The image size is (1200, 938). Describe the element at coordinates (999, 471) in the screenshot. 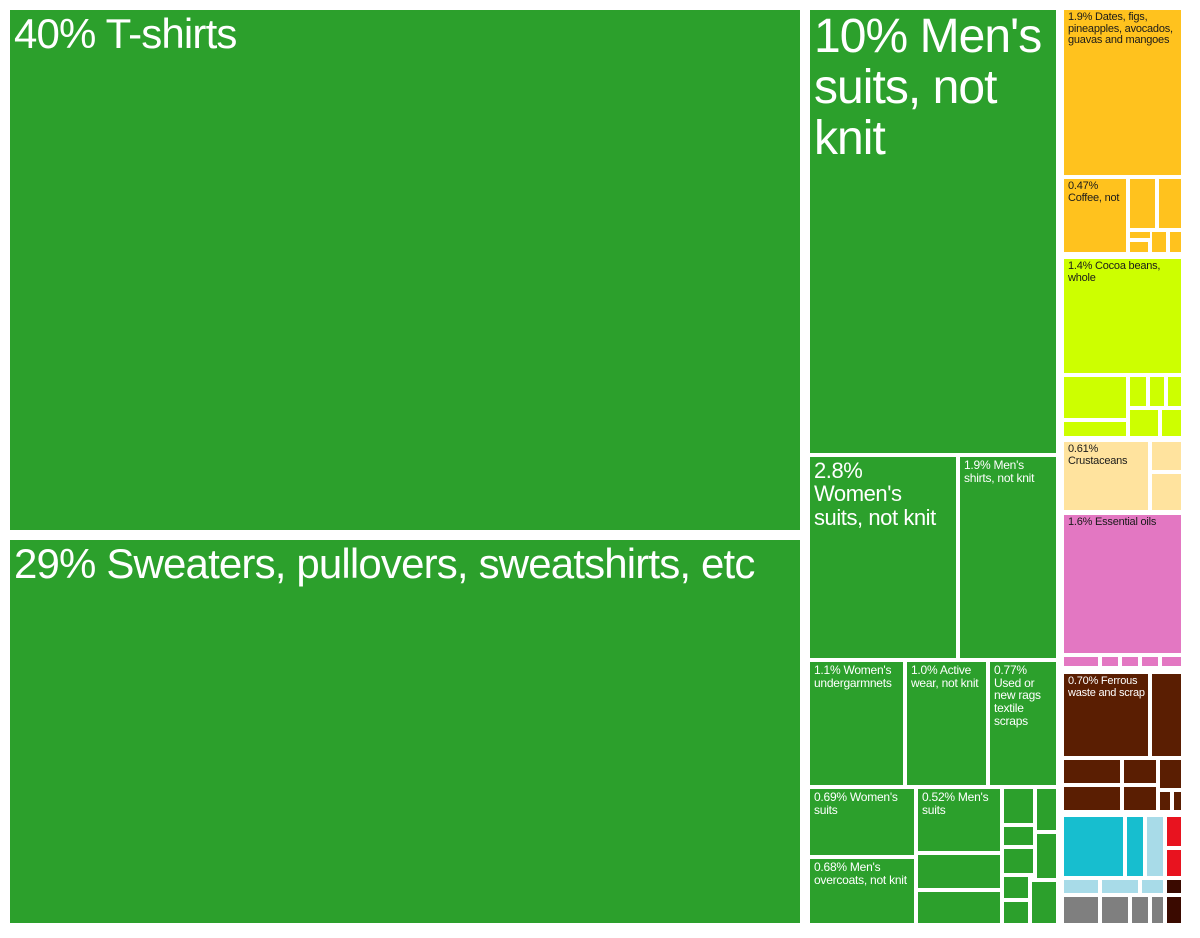

I see `treemap-label-mens-shirts: 1.9% Men's shirts, not knit` at that location.